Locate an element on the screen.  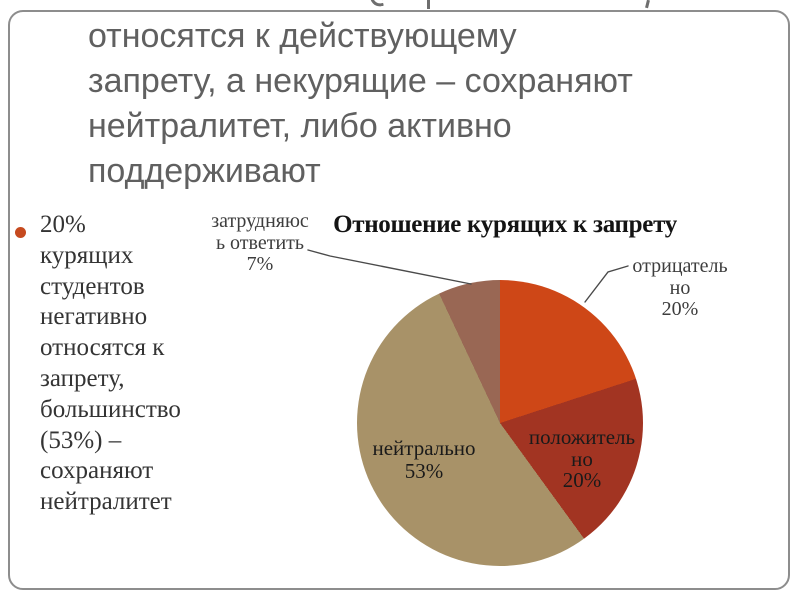
pie-label-difficult-to-answer: затрудняюс ь ответить 7% is located at coordinates (260, 242).